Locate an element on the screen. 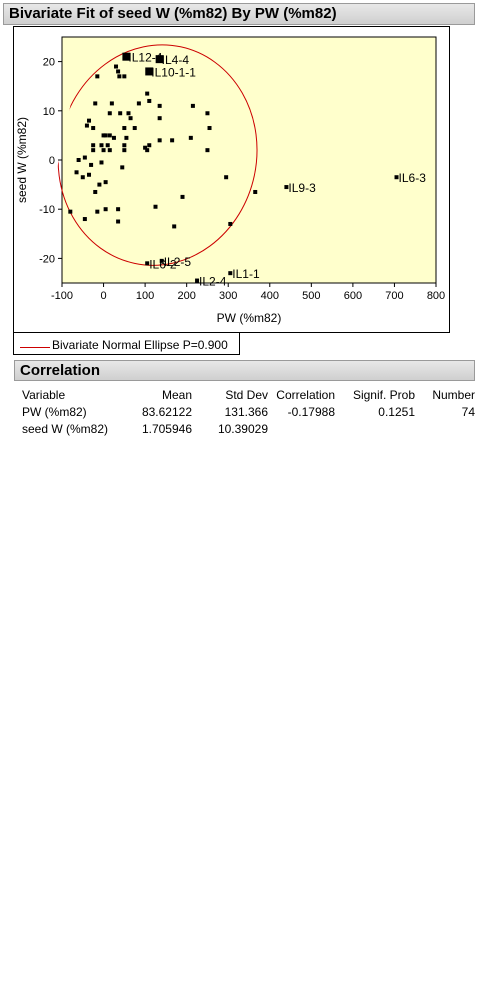  x-tick-label: 700 is located at coordinates (394, 296).